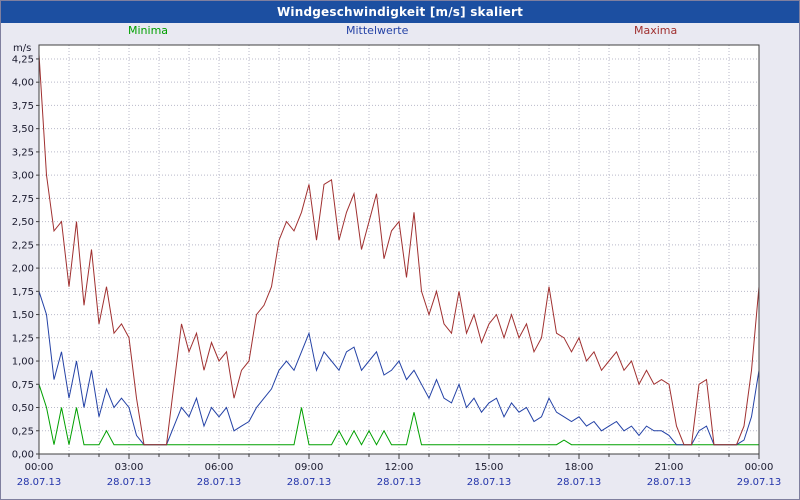  I want to click on svg-text: 0,50, so click(23, 408).